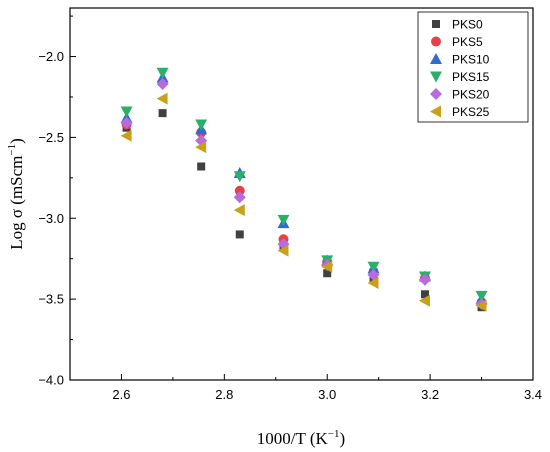 The width and height of the screenshot is (550, 452). I want to click on legend-item: PKS5, so click(457, 42).